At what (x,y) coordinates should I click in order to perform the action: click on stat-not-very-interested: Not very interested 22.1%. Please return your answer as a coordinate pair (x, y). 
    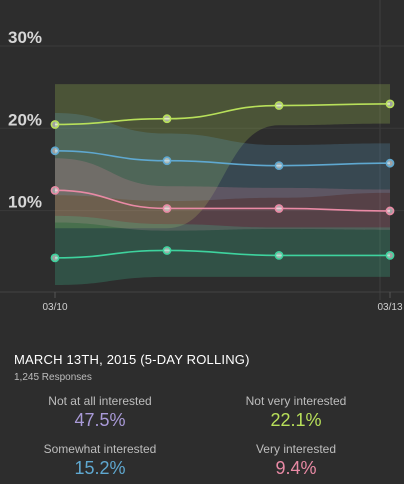
    Looking at the image, I should click on (296, 412).